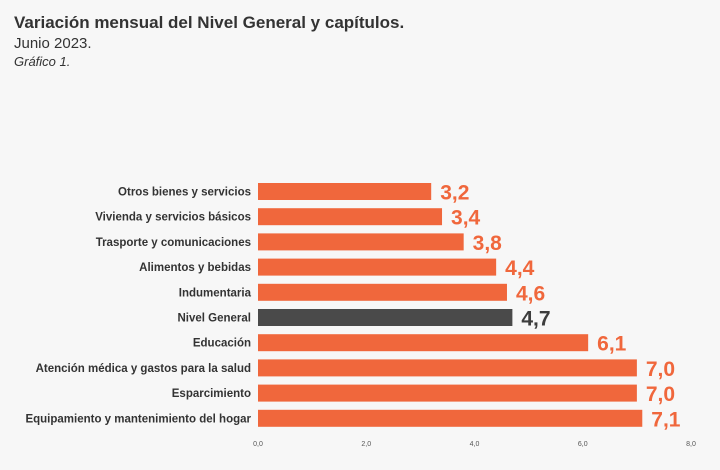 This screenshot has width=720, height=470. I want to click on value-label: 6,1, so click(612, 344).